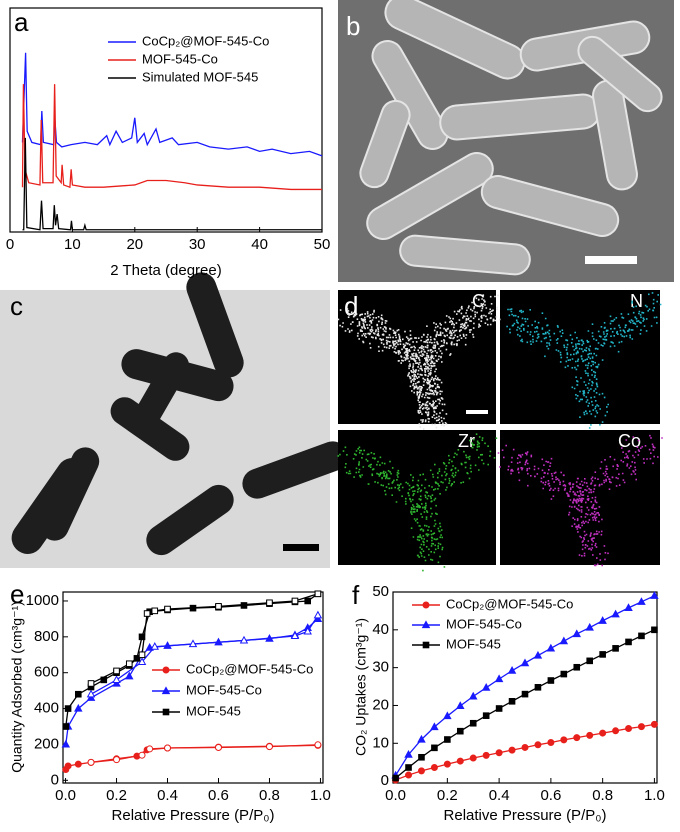 This screenshot has width=680, height=832. Describe the element at coordinates (46, 672) in the screenshot. I see `y-tick-label: 600` at that location.